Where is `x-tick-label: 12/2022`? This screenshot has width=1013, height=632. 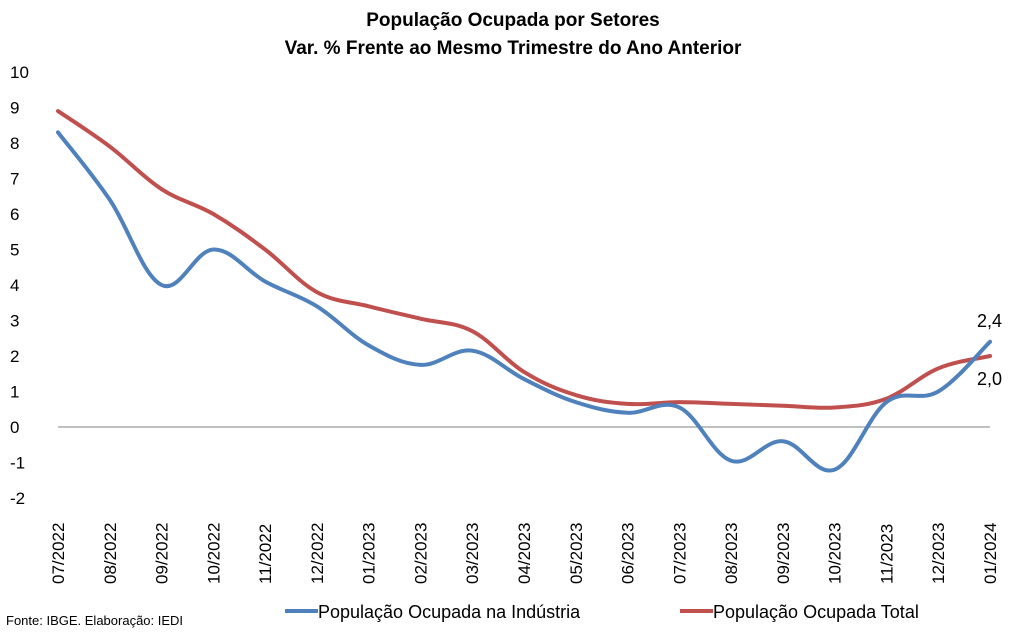
x-tick-label: 12/2022 is located at coordinates (317, 553).